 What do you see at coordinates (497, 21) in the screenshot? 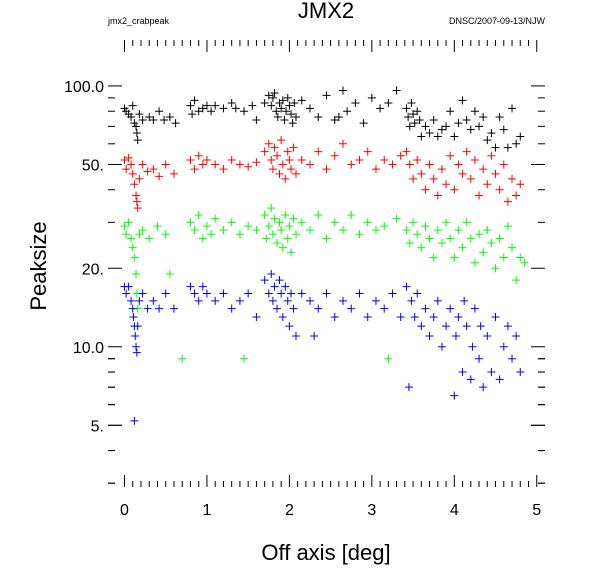
I see `author-date-tag: DNSC/2007-09-13/NJW` at bounding box center [497, 21].